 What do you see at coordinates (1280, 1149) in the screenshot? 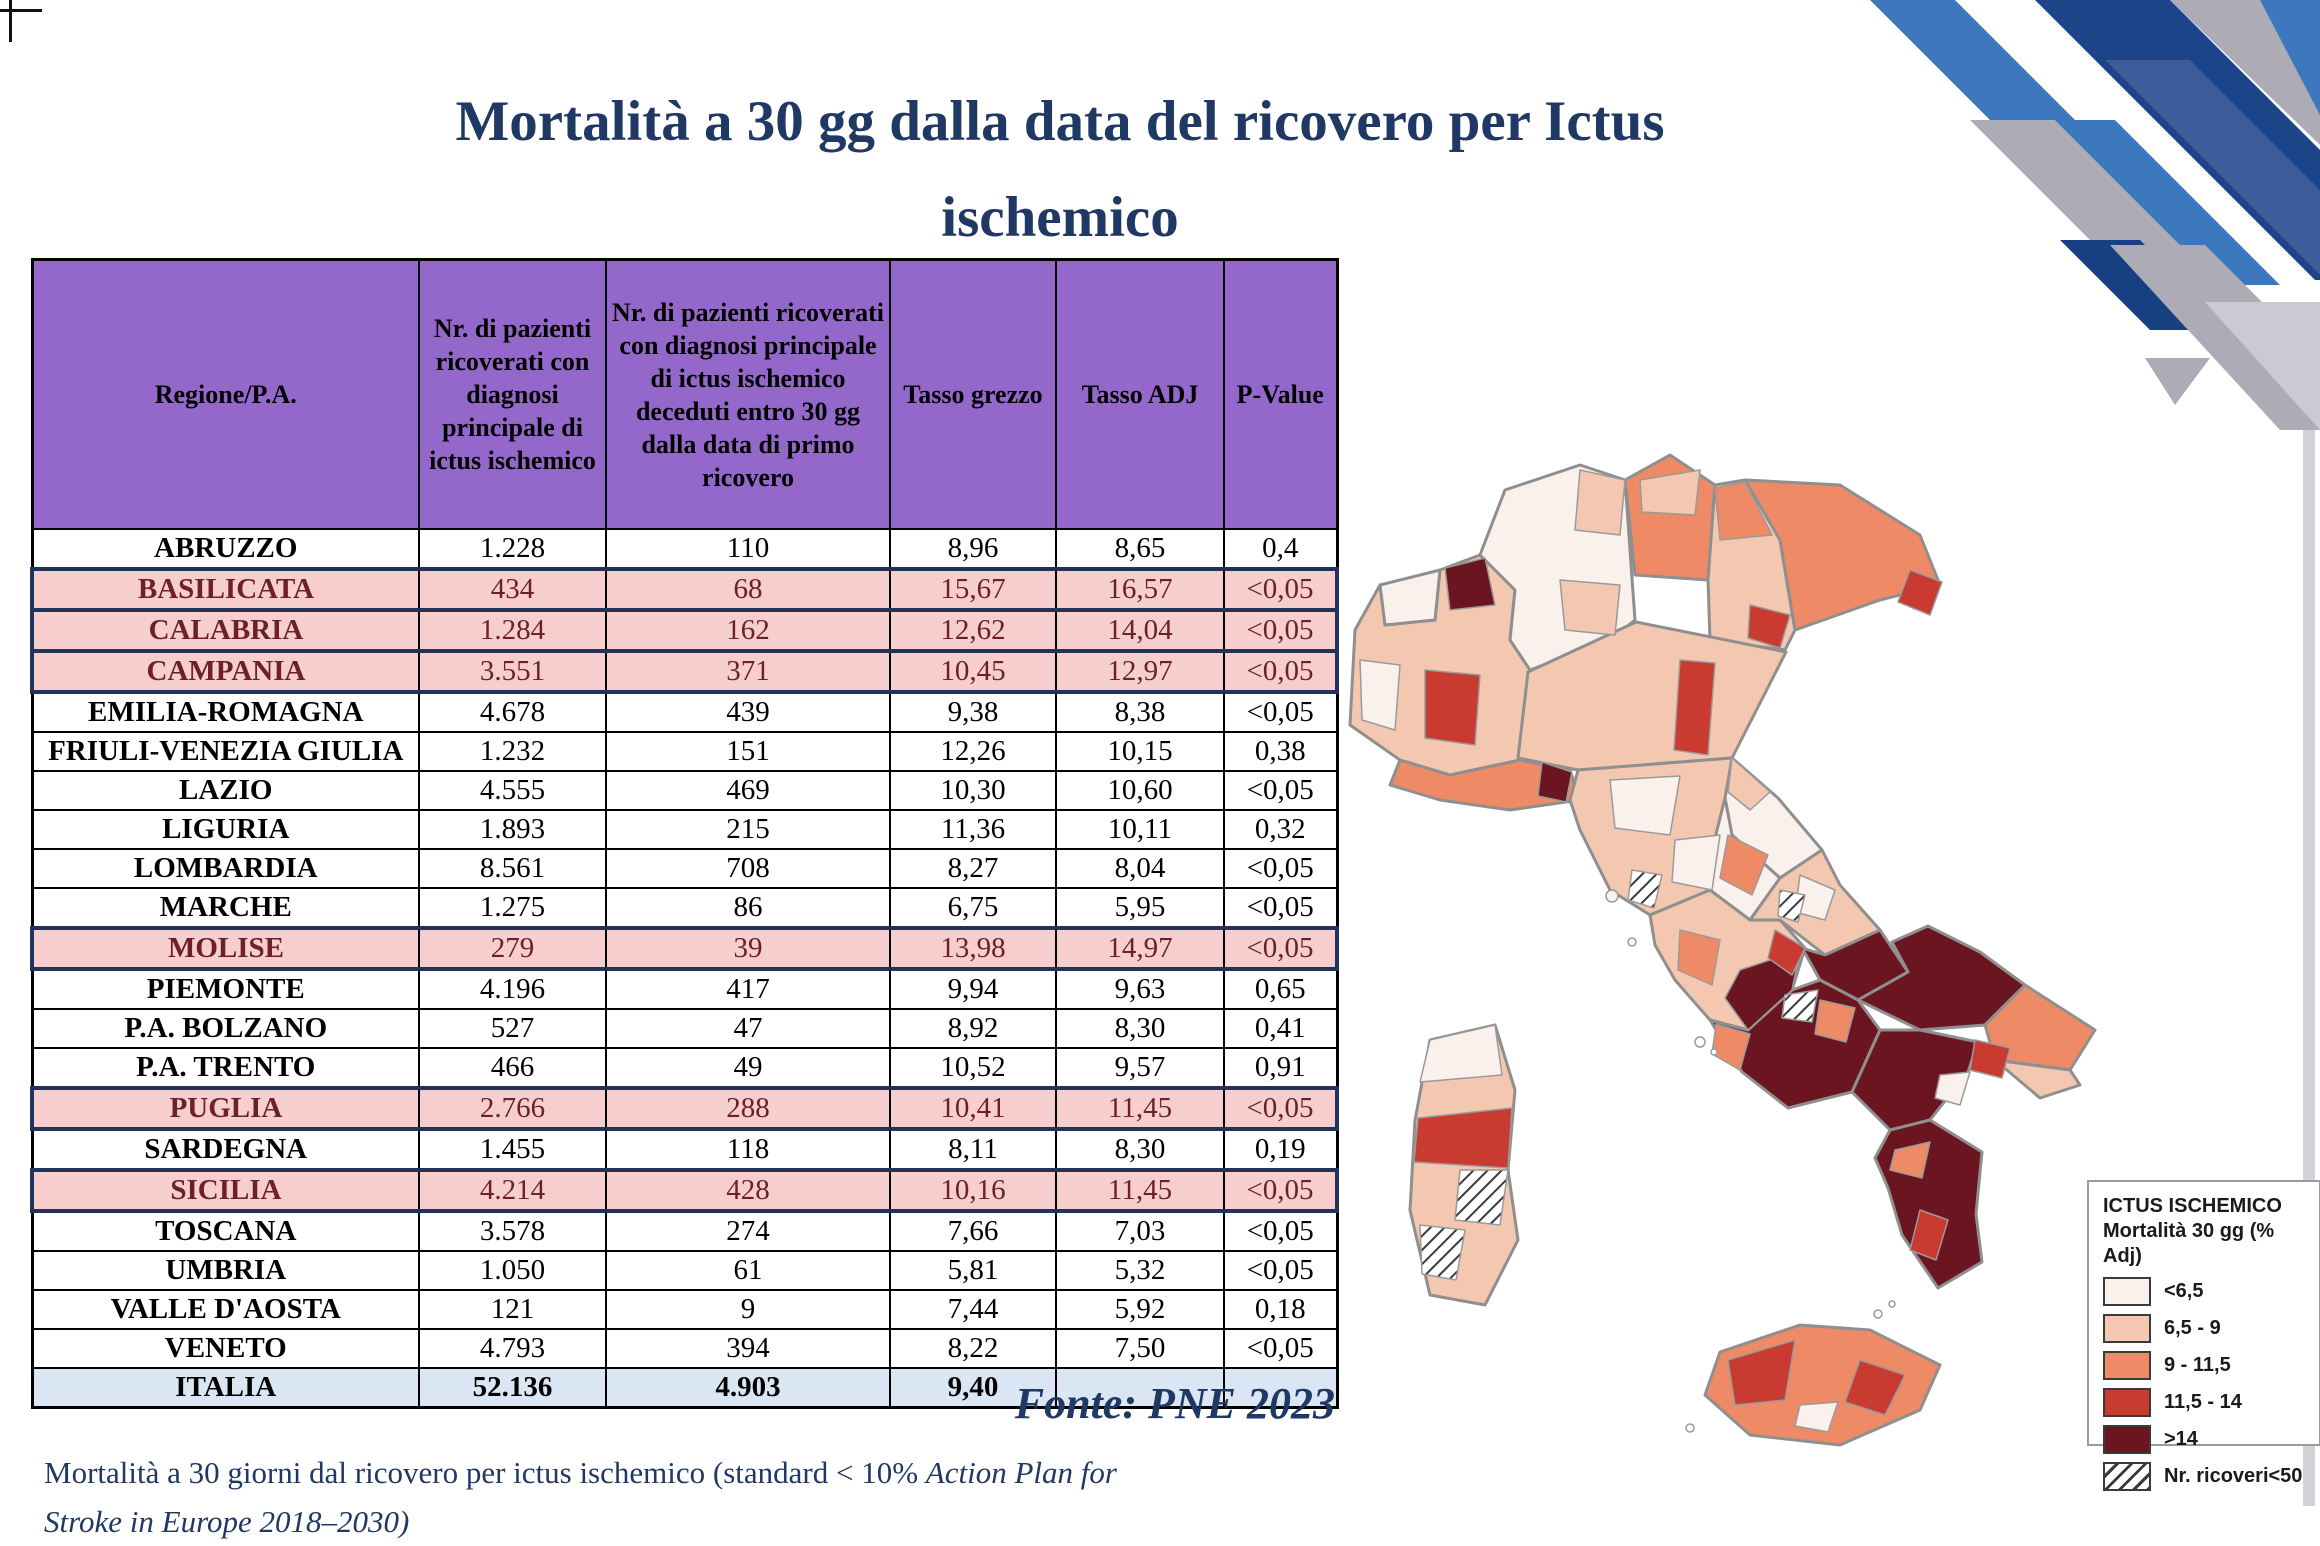
I see `value-cell: 0,19` at bounding box center [1280, 1149].